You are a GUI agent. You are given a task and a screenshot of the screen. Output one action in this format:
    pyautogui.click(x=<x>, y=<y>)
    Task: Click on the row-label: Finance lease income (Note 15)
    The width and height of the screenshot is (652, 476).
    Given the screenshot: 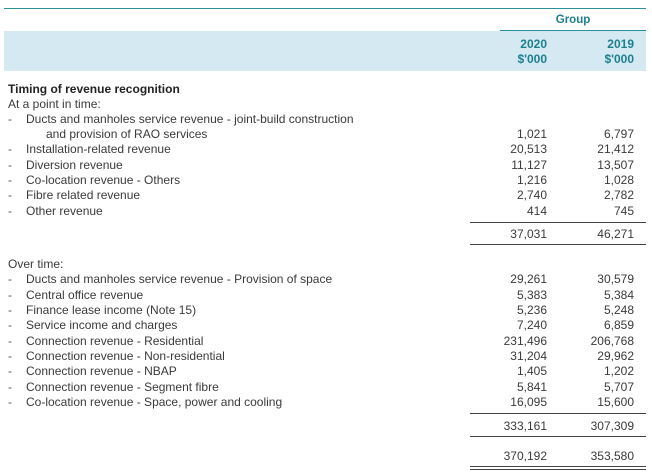 What is the action you would take?
    pyautogui.click(x=111, y=310)
    